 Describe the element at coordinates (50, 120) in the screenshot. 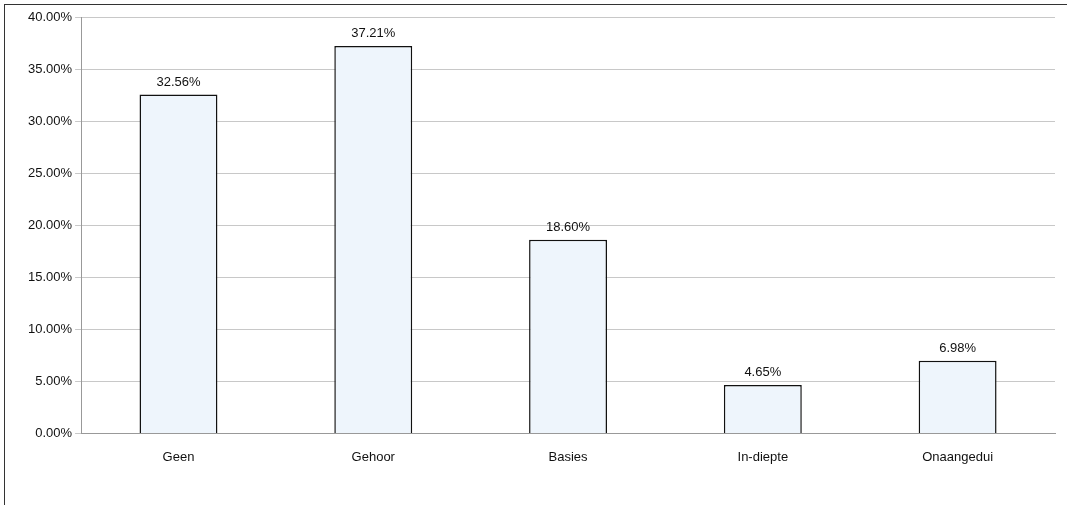

I see `y-tick-label: 30.00%` at that location.